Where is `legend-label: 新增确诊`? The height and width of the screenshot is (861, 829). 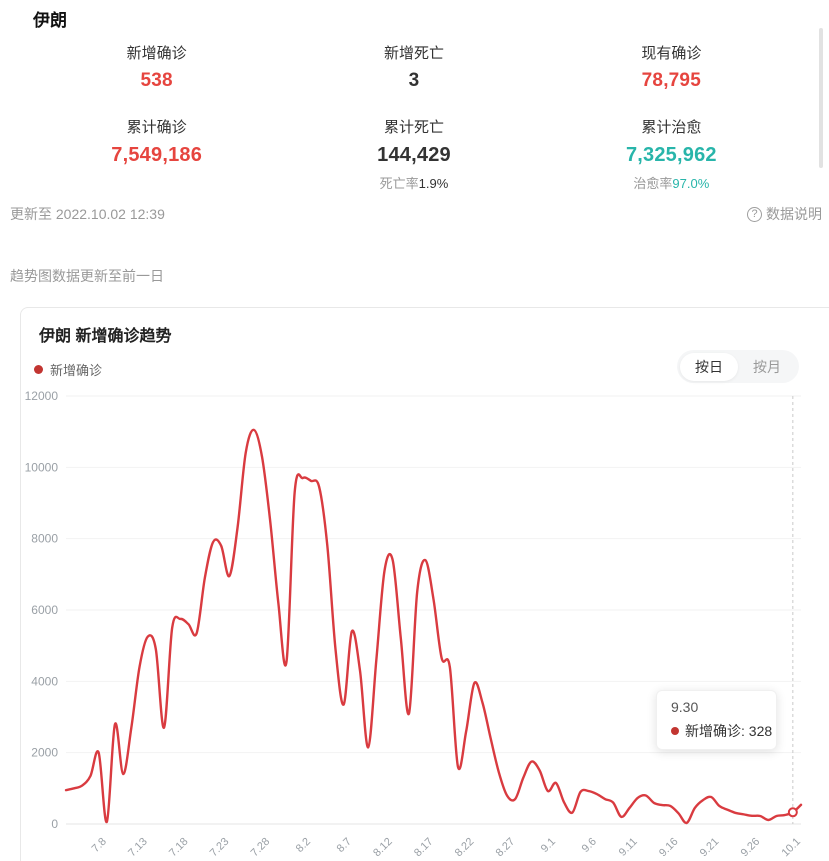 legend-label: 新增确诊 is located at coordinates (76, 370).